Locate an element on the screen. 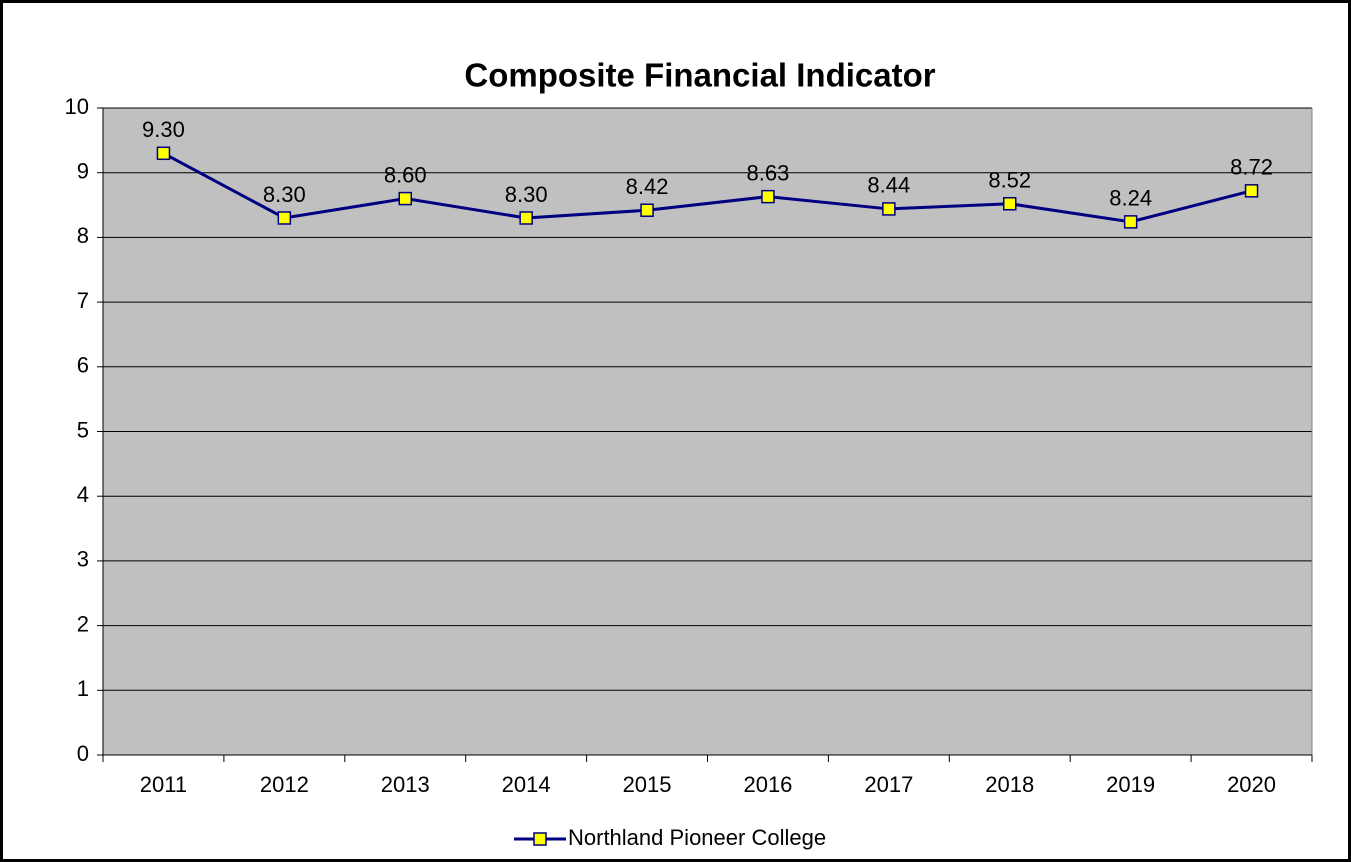 This screenshot has height=862, width=1351. y-tick-label: 3 is located at coordinates (83, 559).